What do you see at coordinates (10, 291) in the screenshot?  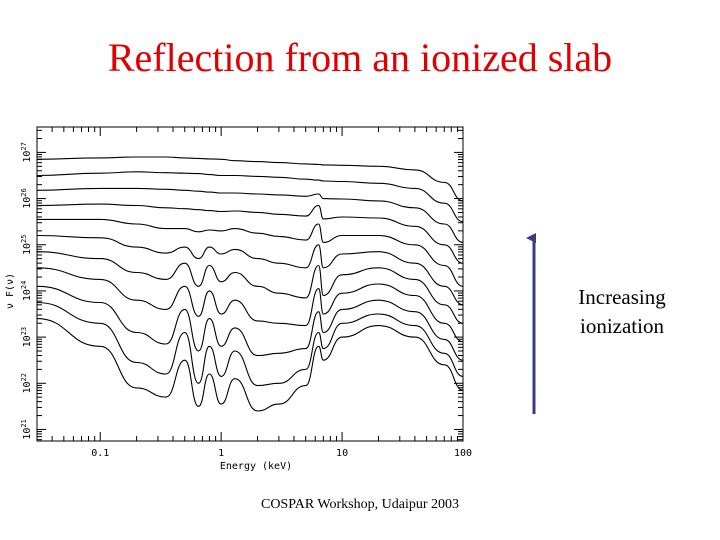 I see `y-axis-label: ν F(ν)` at bounding box center [10, 291].